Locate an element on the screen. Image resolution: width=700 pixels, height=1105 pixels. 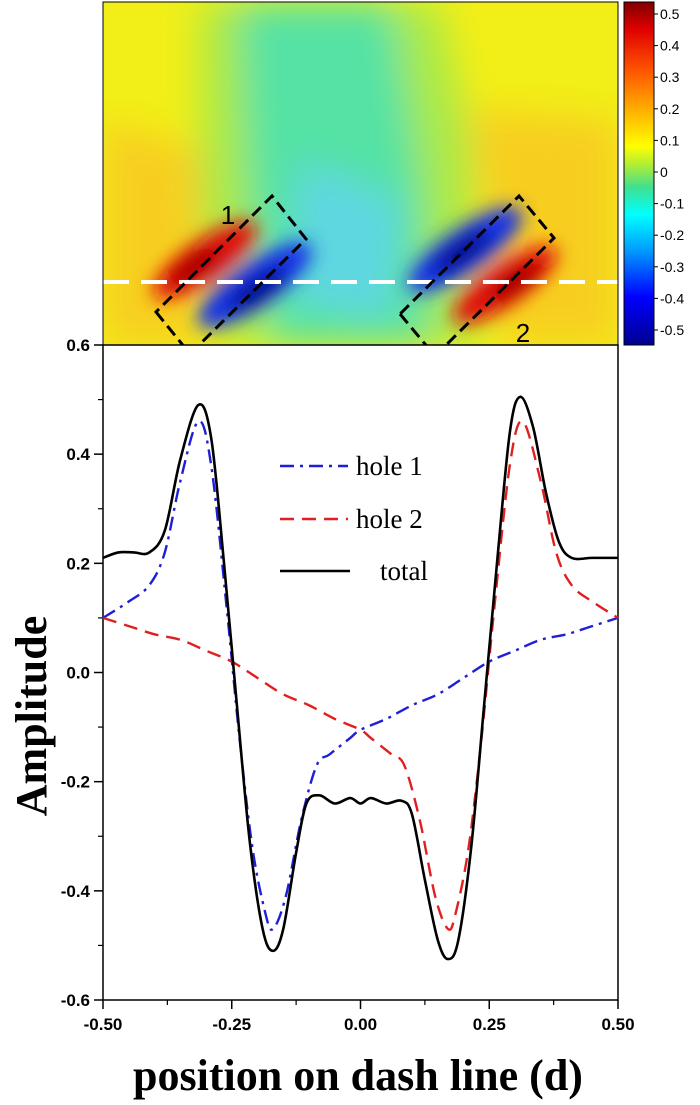
colorbar-tick-label: 0.2 is located at coordinates (670, 109).